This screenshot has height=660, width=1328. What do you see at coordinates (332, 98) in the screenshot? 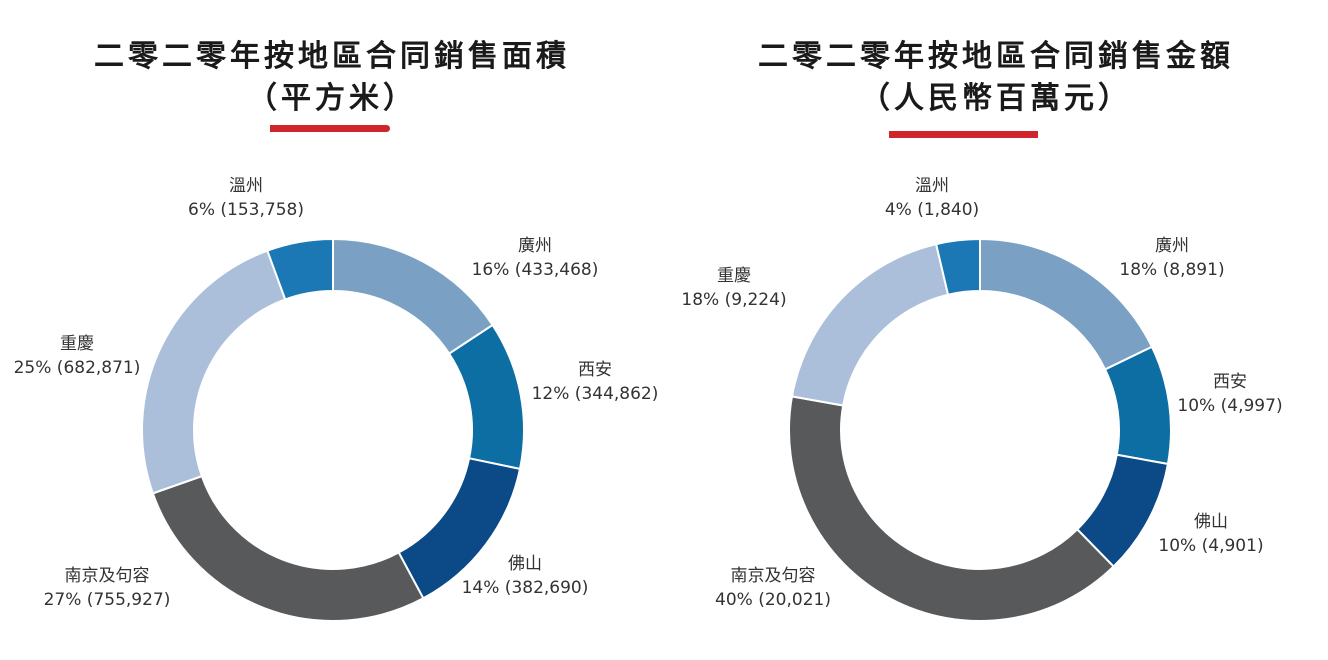
I see `chart-subtitle: （平方米）` at bounding box center [332, 98].